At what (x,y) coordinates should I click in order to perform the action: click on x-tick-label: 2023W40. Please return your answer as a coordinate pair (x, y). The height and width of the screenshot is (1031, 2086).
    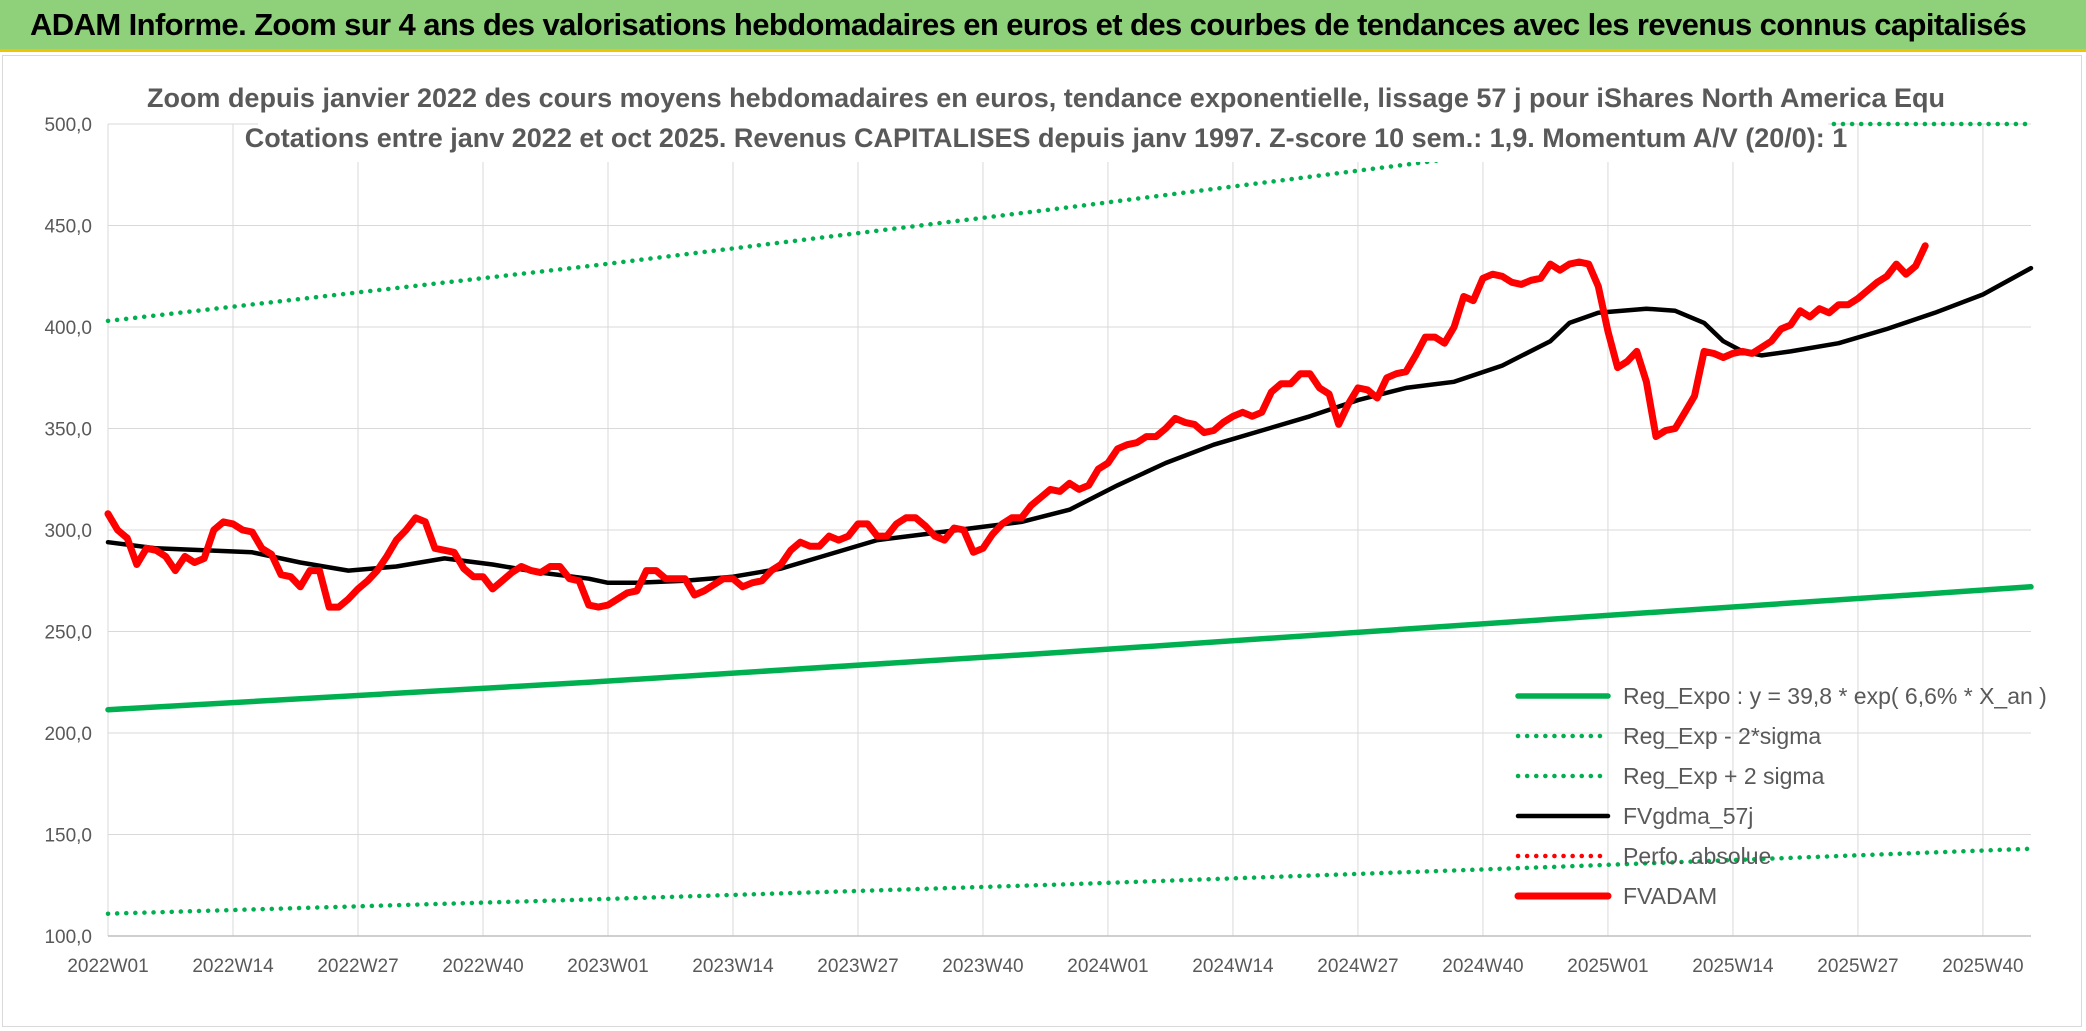
    Looking at the image, I should click on (982, 966).